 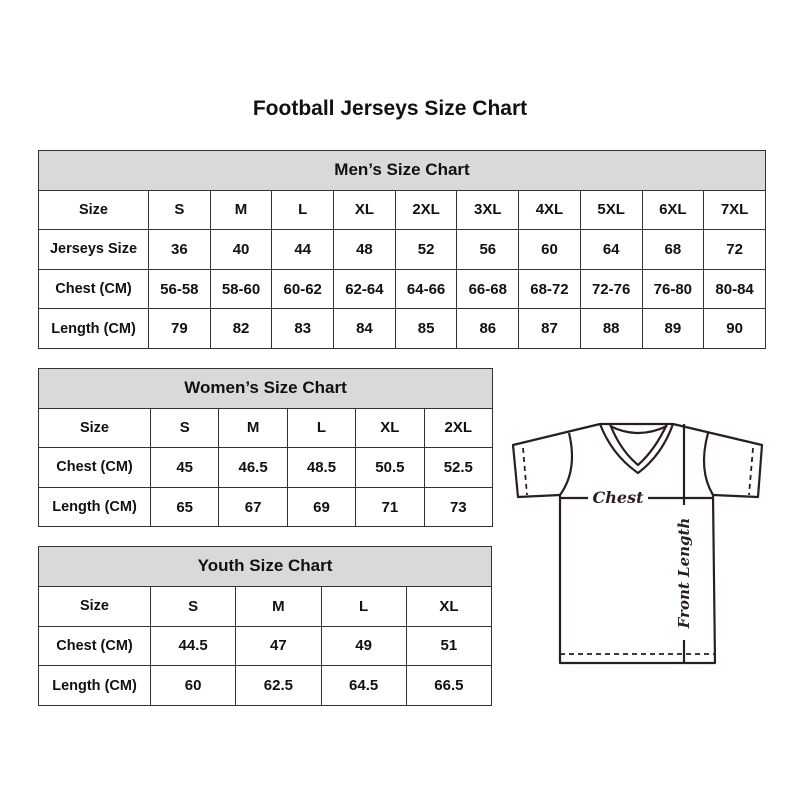 I want to click on table-row: Length (CM) 65 67 69 71 73, so click(x=266, y=507).